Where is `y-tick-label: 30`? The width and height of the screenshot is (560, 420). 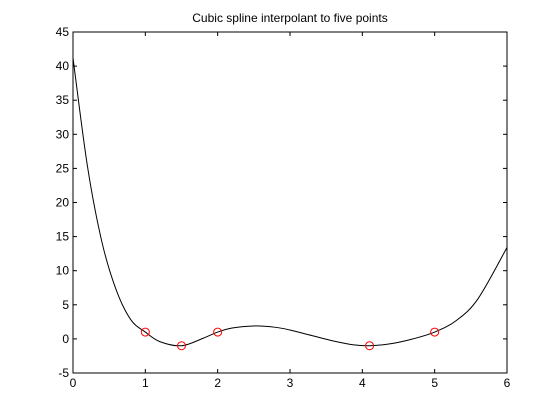
y-tick-label: 30 is located at coordinates (63, 134).